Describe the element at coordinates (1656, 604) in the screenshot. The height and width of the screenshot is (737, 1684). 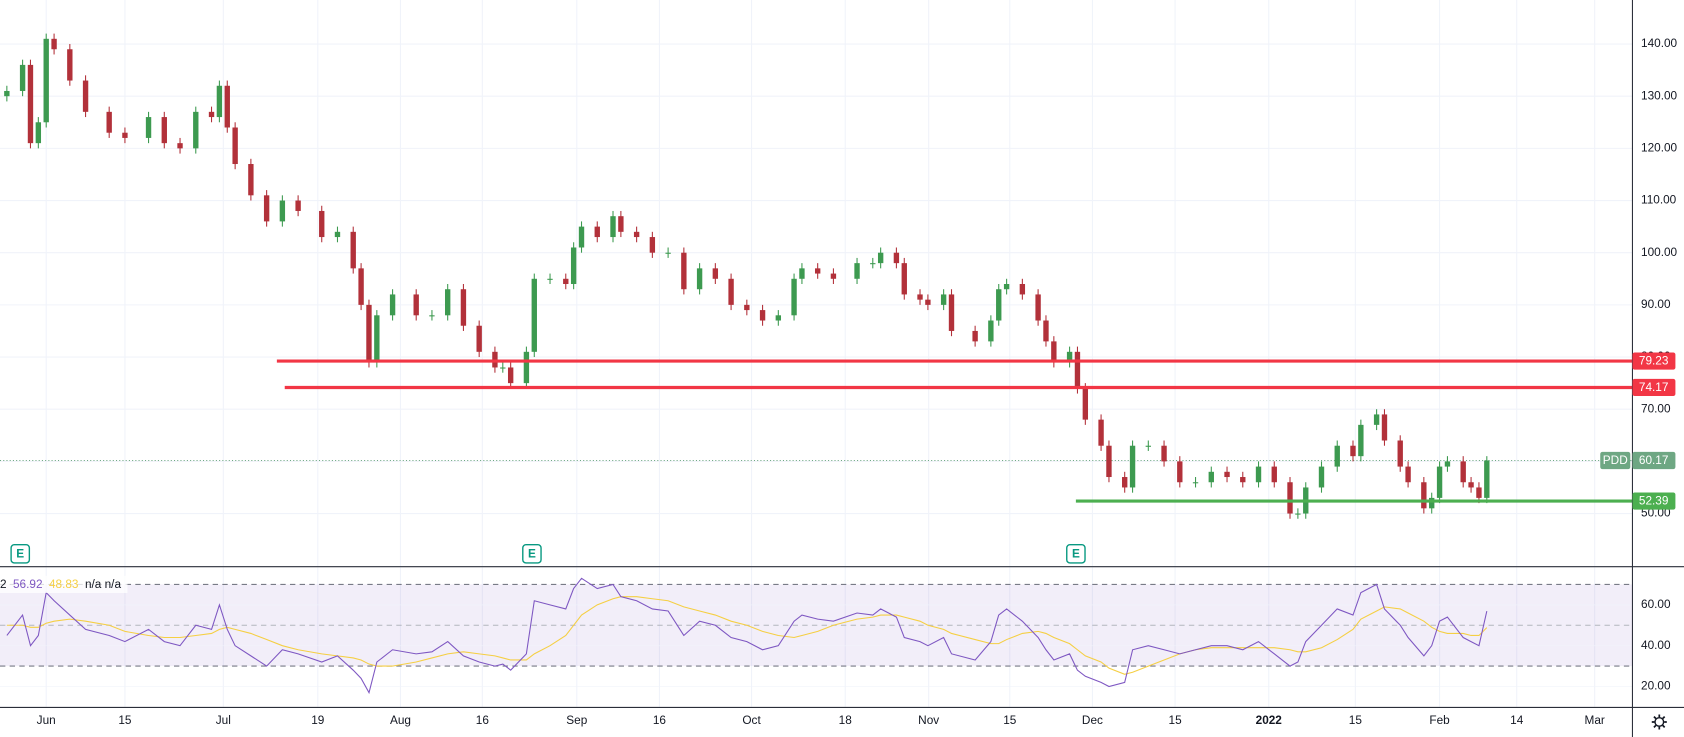
I see `rsi-tick-label: 60.00` at that location.